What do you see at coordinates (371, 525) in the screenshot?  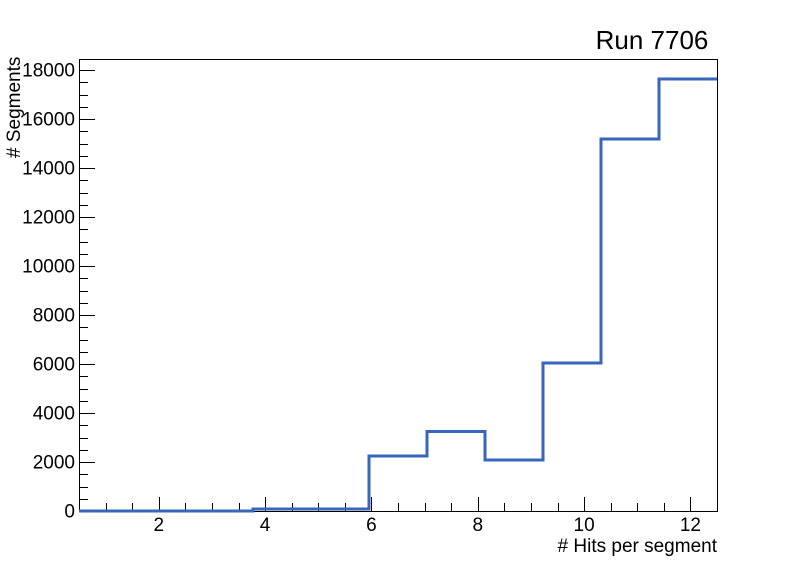 I see `x-tick-label: 6` at bounding box center [371, 525].